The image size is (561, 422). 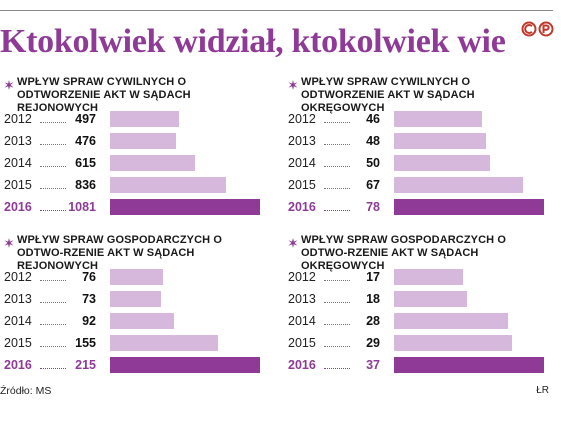 I want to click on bar-row: 2012 76, so click(x=133, y=277).